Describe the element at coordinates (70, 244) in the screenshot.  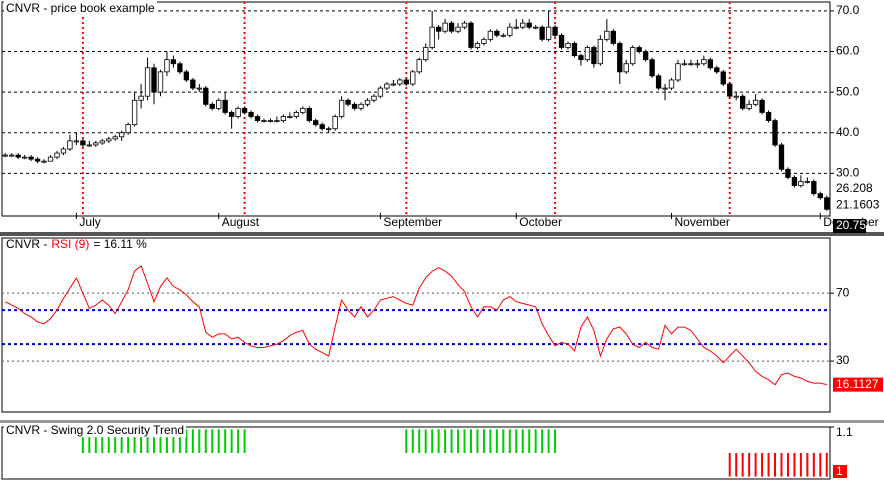
I see `legend-entry: RSI (9)` at that location.